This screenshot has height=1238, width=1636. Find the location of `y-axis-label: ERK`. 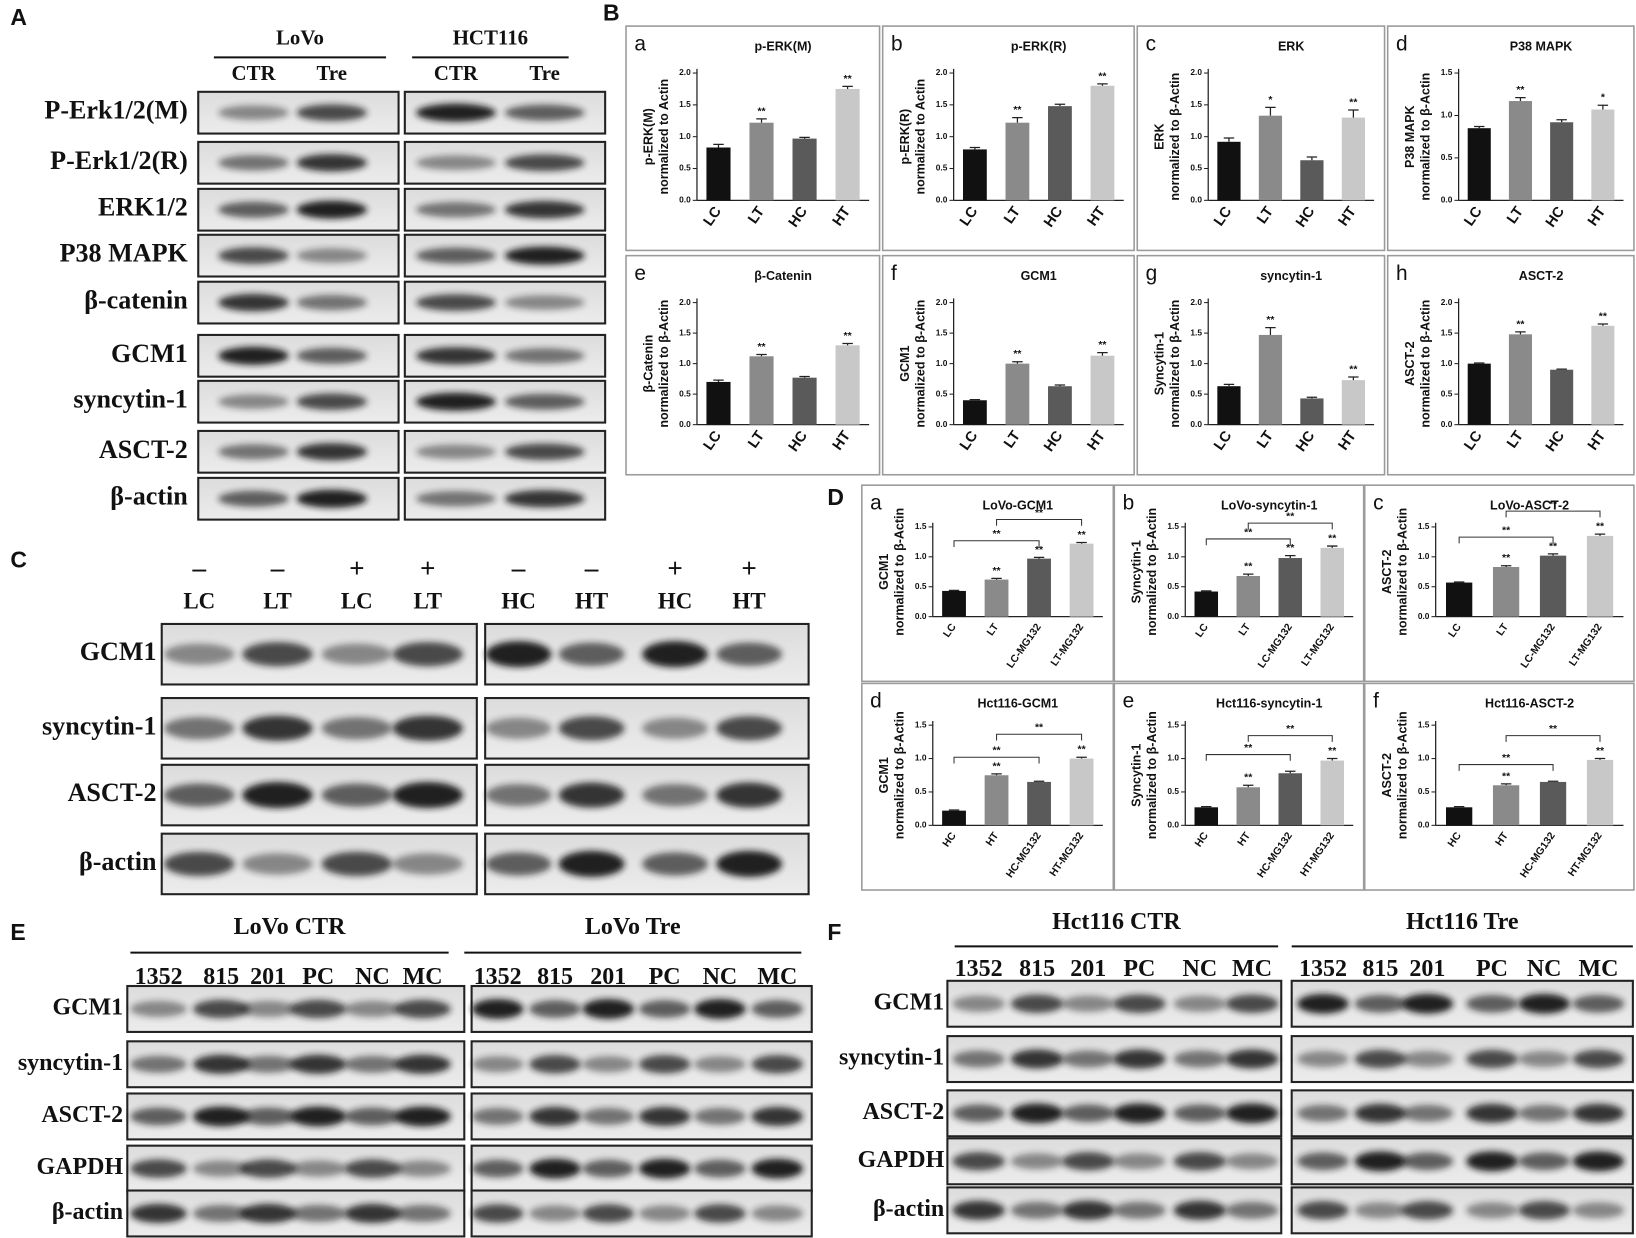

y-axis-label: ERK is located at coordinates (1160, 136).